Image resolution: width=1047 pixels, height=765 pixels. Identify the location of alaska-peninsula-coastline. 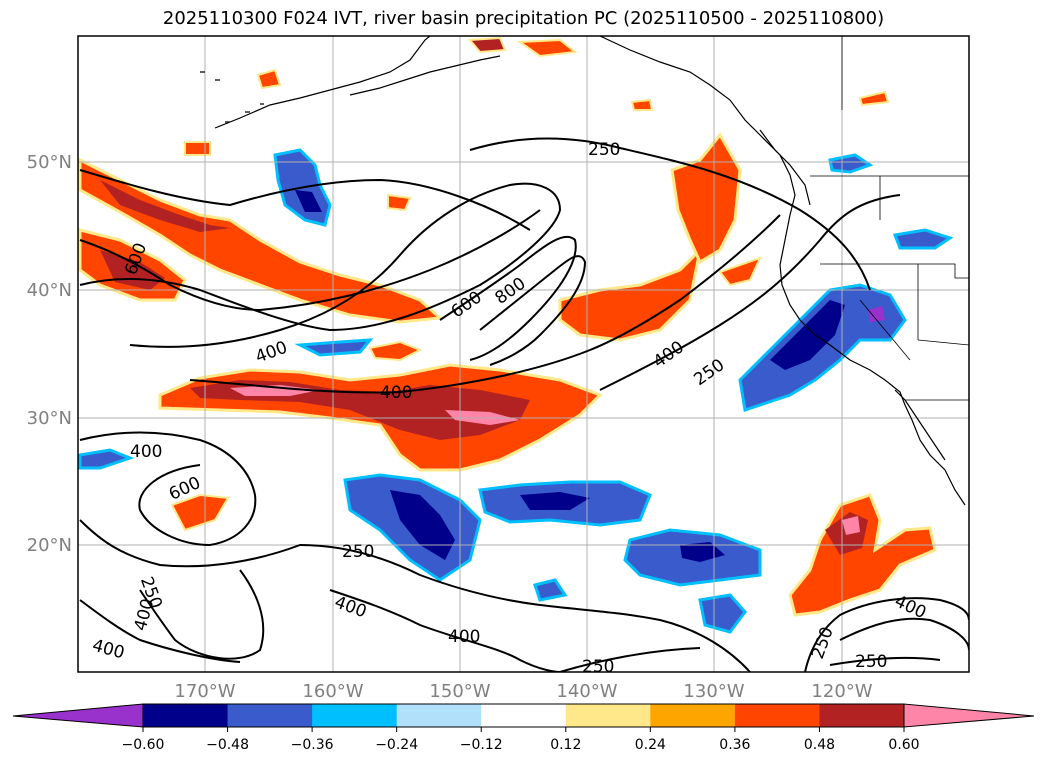
(425, 75).